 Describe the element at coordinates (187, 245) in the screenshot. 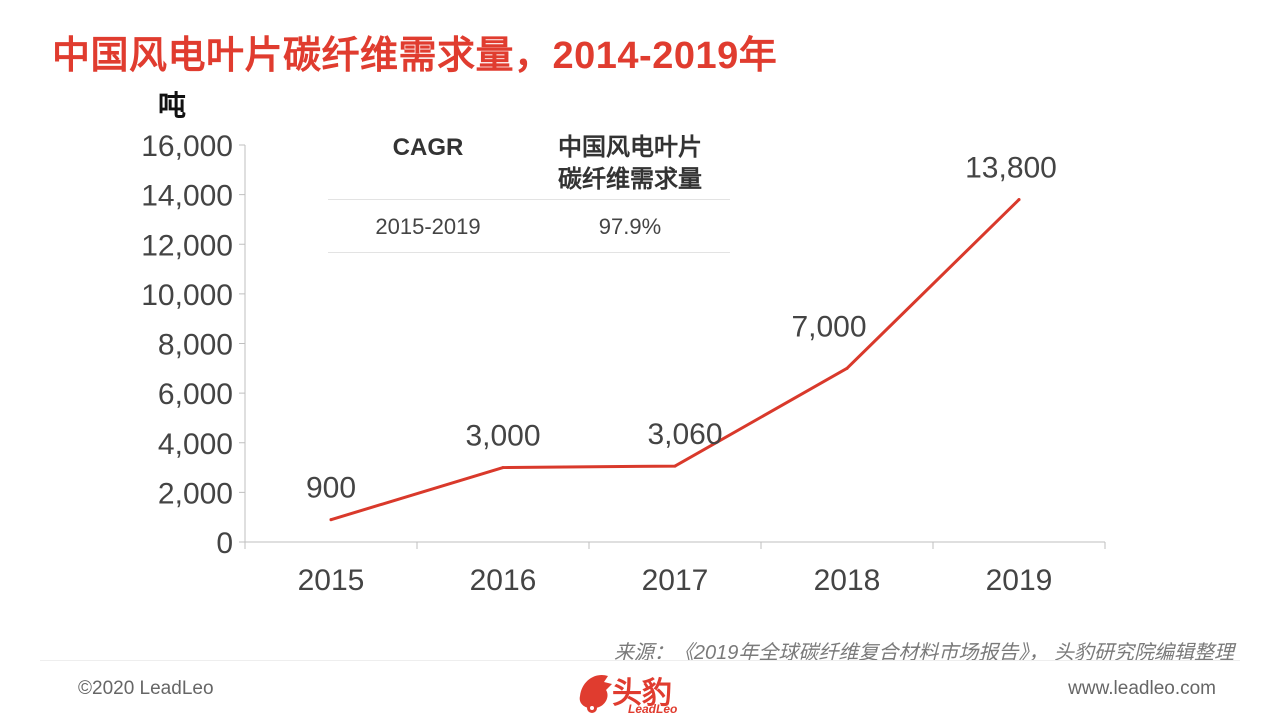

I see `y-tick-label: 12,000` at that location.